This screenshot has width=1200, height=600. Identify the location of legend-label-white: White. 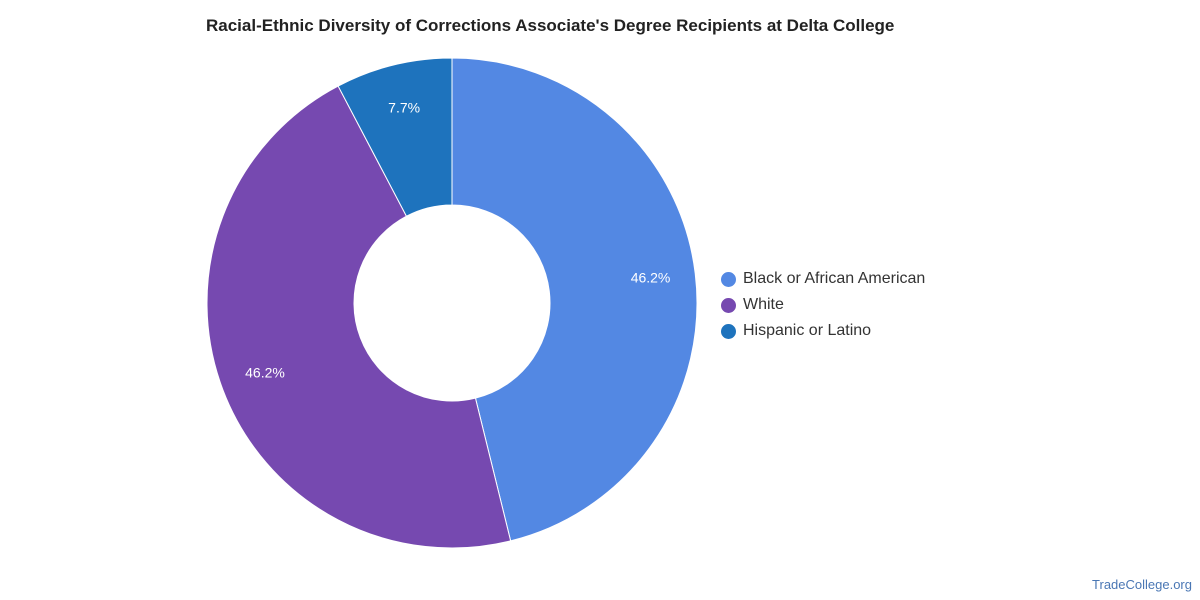
(763, 304).